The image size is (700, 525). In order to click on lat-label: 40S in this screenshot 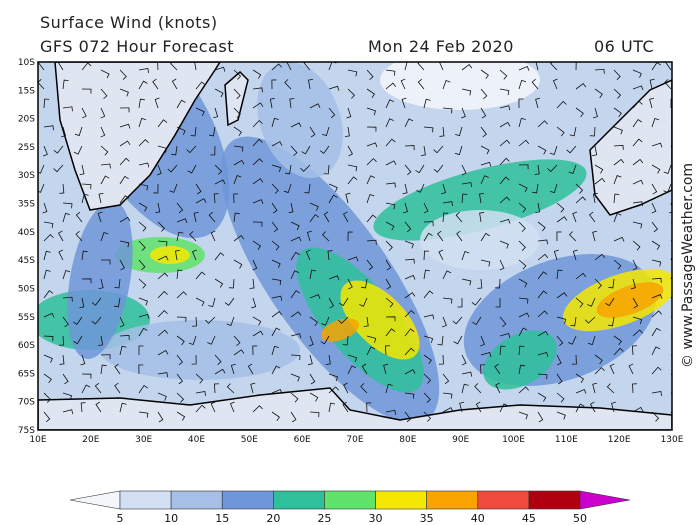, I will do `click(26, 233)`.